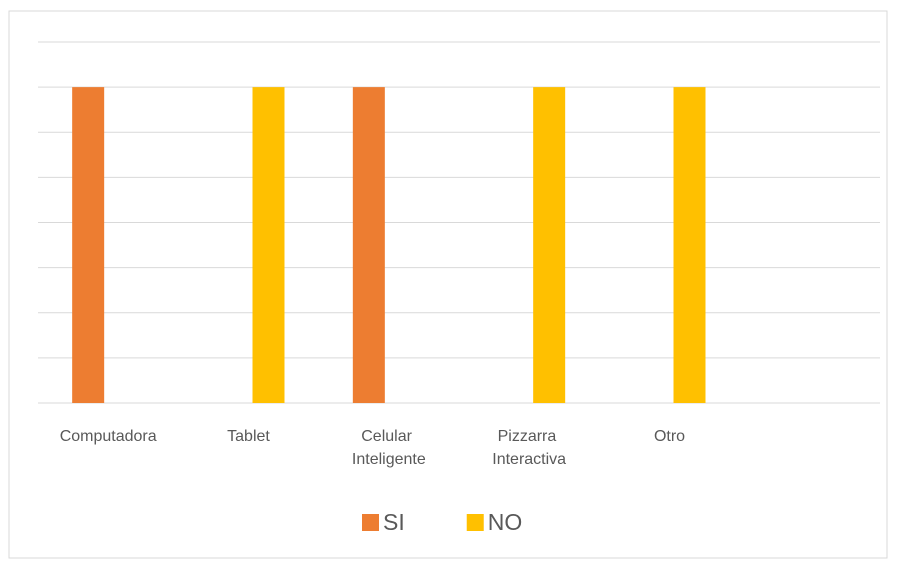  I want to click on x-tick-label: Otro, so click(669, 436).